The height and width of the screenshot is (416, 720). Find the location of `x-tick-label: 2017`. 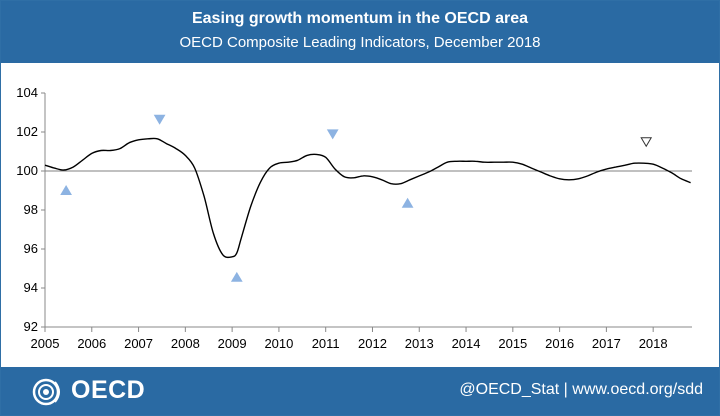

x-tick-label: 2017 is located at coordinates (606, 343).